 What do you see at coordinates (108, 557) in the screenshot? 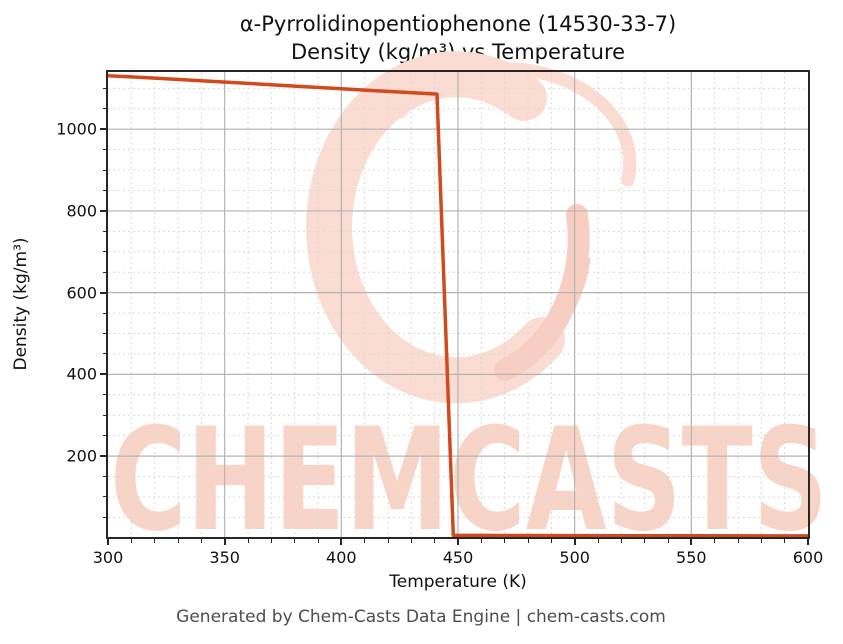
I see `x-tick-label: 300` at bounding box center [108, 557].